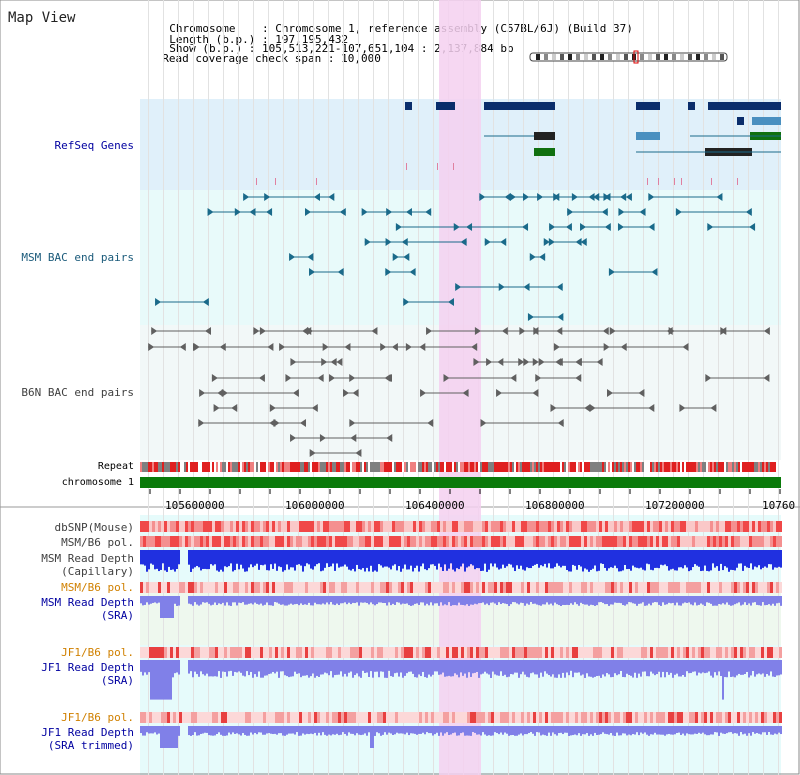 The image size is (800, 775). I want to click on track-label-jf1-depth-trim-2: (SRA trimmed), so click(90, 745).